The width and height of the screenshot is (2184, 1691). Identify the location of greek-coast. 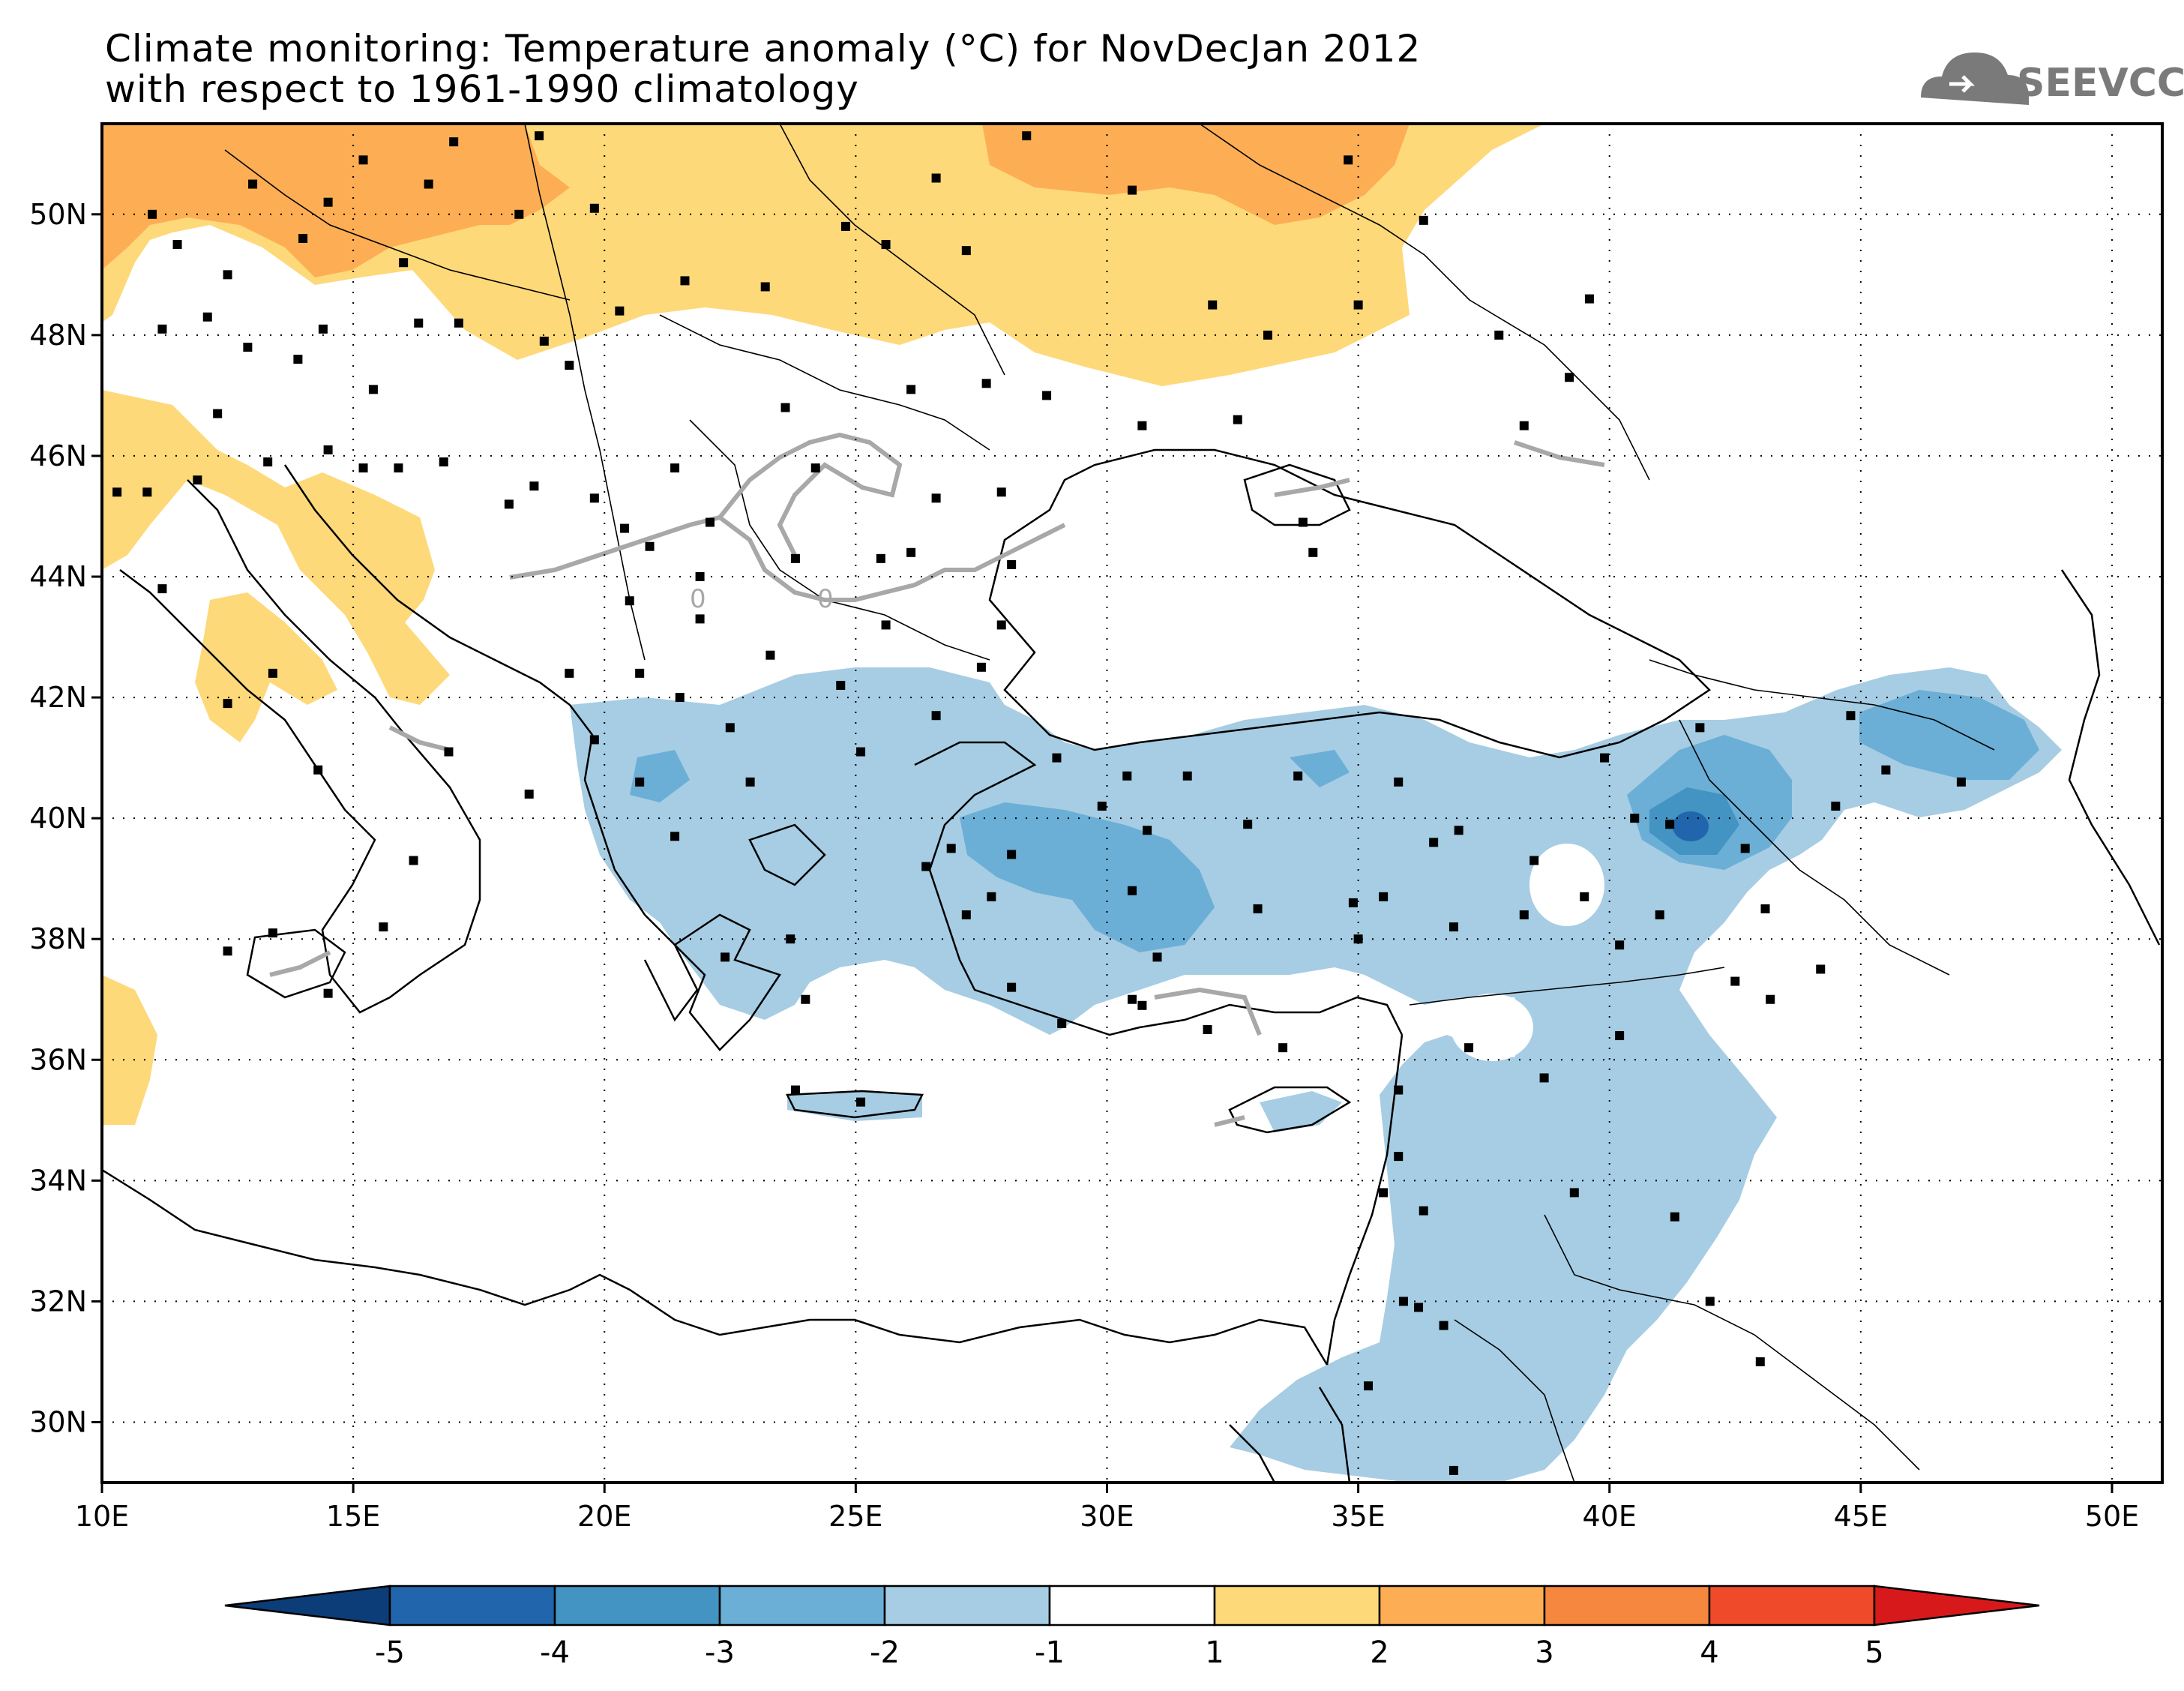
(749, 937).